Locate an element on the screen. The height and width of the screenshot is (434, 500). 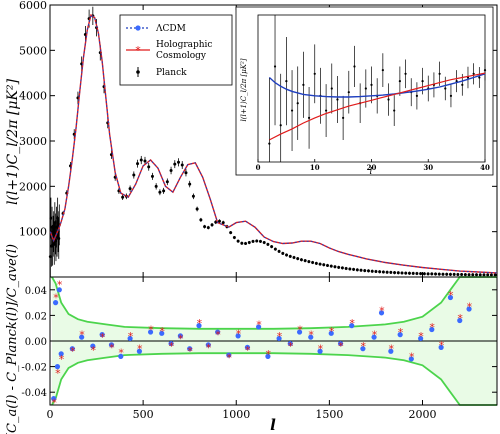
inset-xtick-label: 20 is located at coordinates (372, 167).